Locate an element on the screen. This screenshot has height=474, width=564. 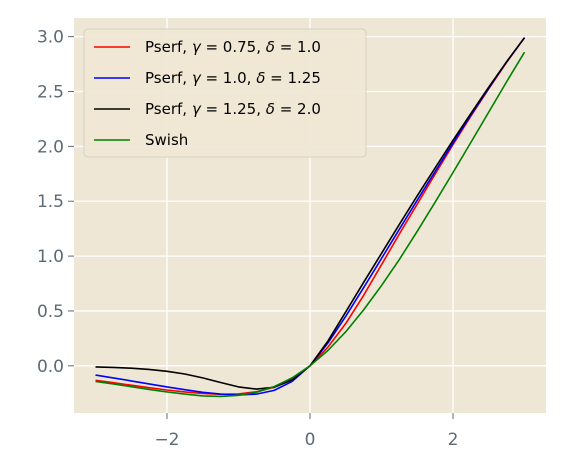
y-tick-label: 0.0 is located at coordinates (50, 367).